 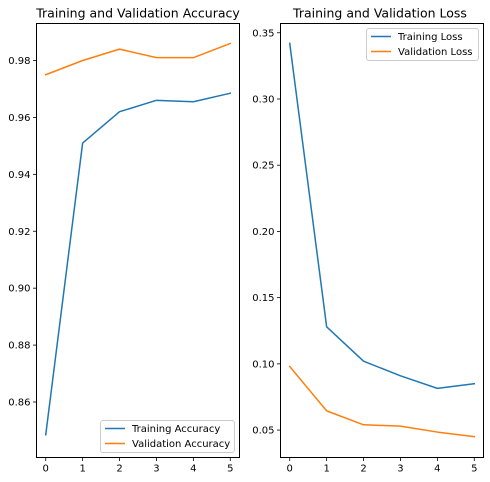 What do you see at coordinates (19, 175) in the screenshot?
I see `accuracy-ytick-label: 0.94` at bounding box center [19, 175].